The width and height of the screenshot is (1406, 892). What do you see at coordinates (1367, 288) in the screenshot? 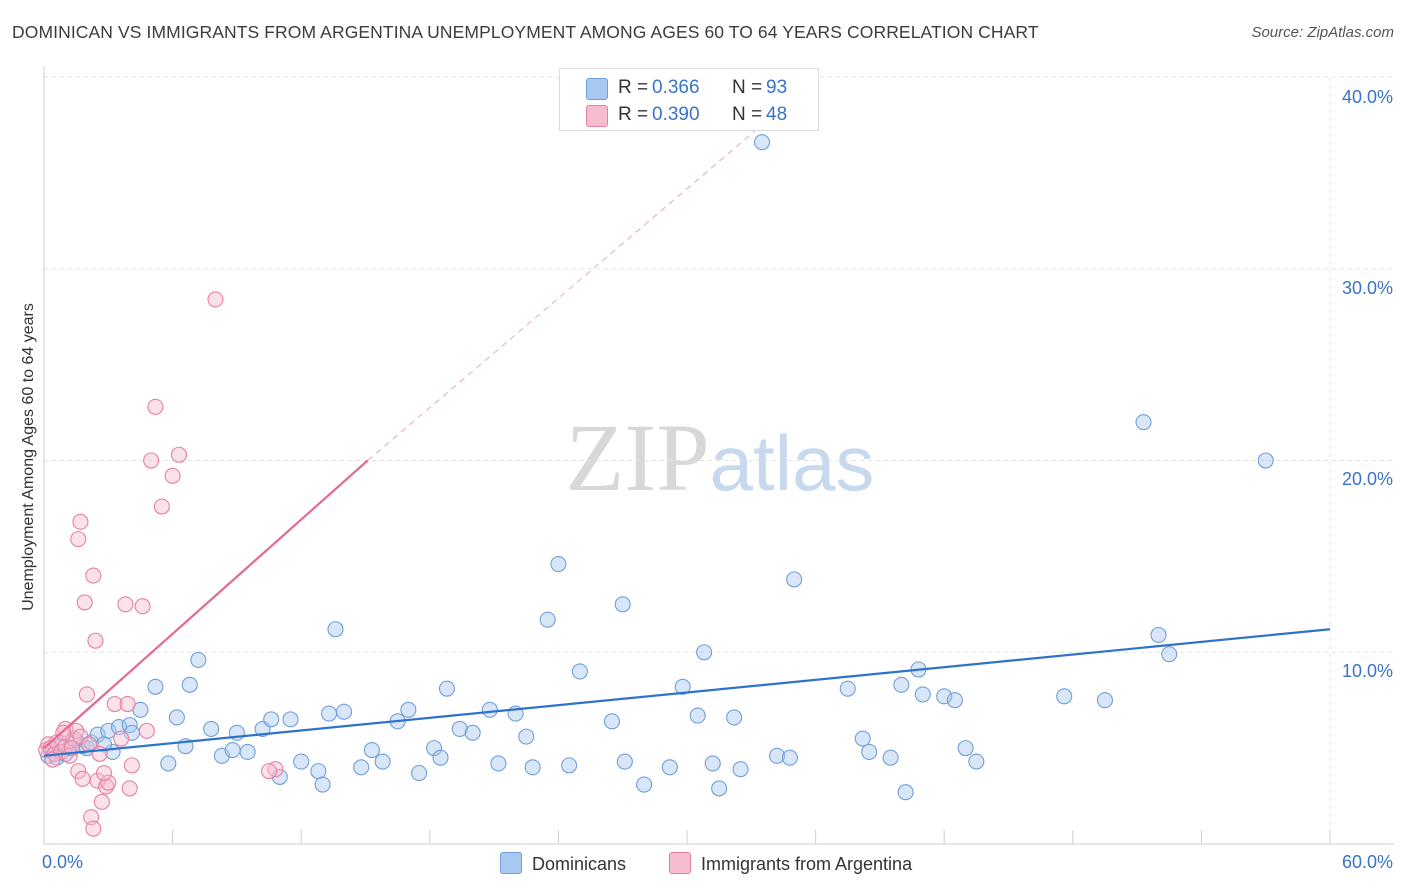
I see `y-tick-label-30: 30.0%` at bounding box center [1367, 288].